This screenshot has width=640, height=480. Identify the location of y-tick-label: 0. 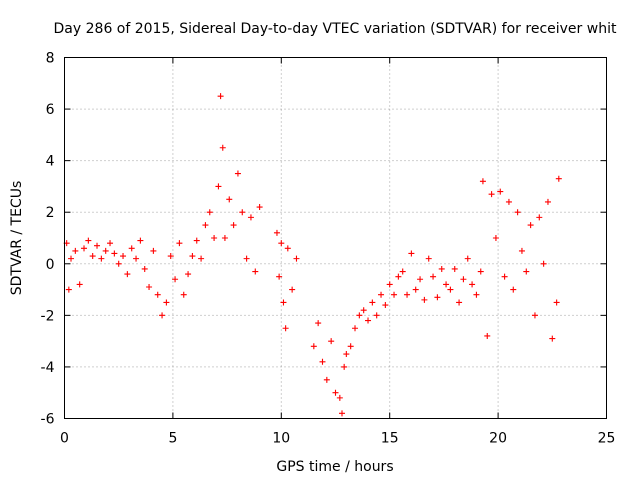
(50, 265).